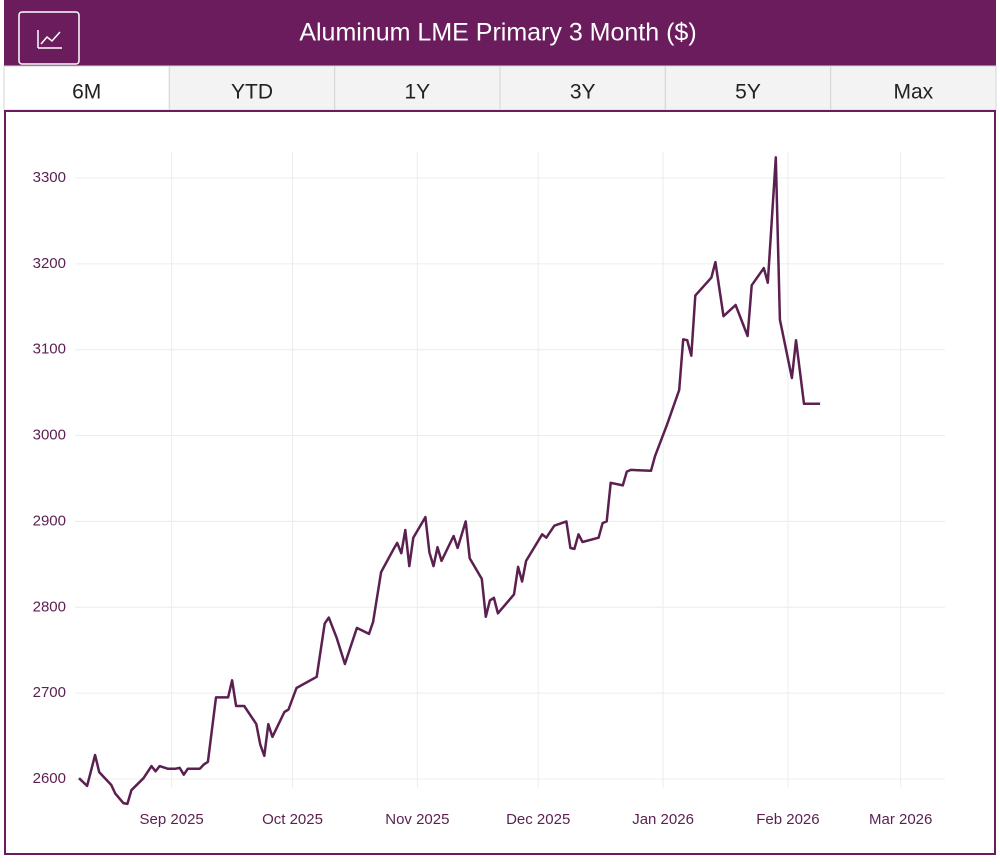 This screenshot has height=866, width=1000. I want to click on chart-icon-button, so click(49, 38).